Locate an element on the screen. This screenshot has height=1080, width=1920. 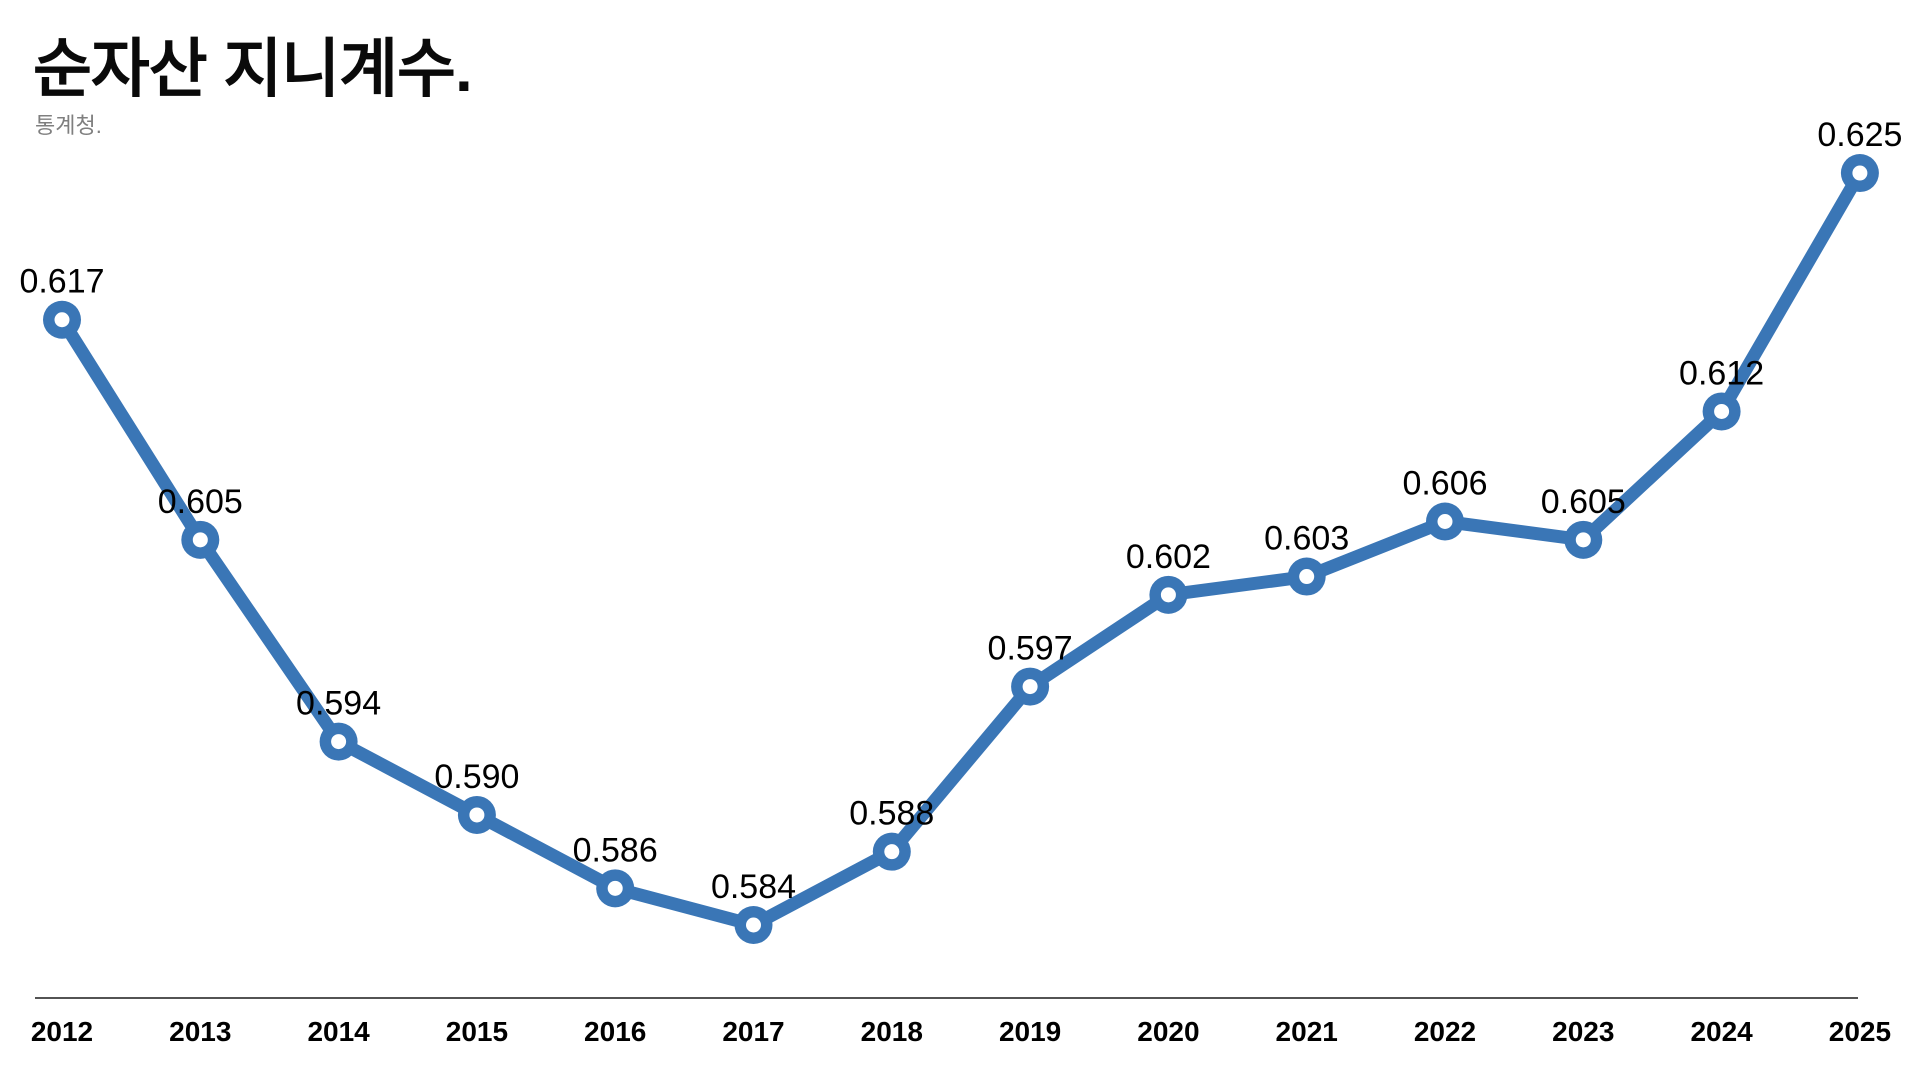
x-tick-label-2022: 2022 is located at coordinates (1445, 1031).